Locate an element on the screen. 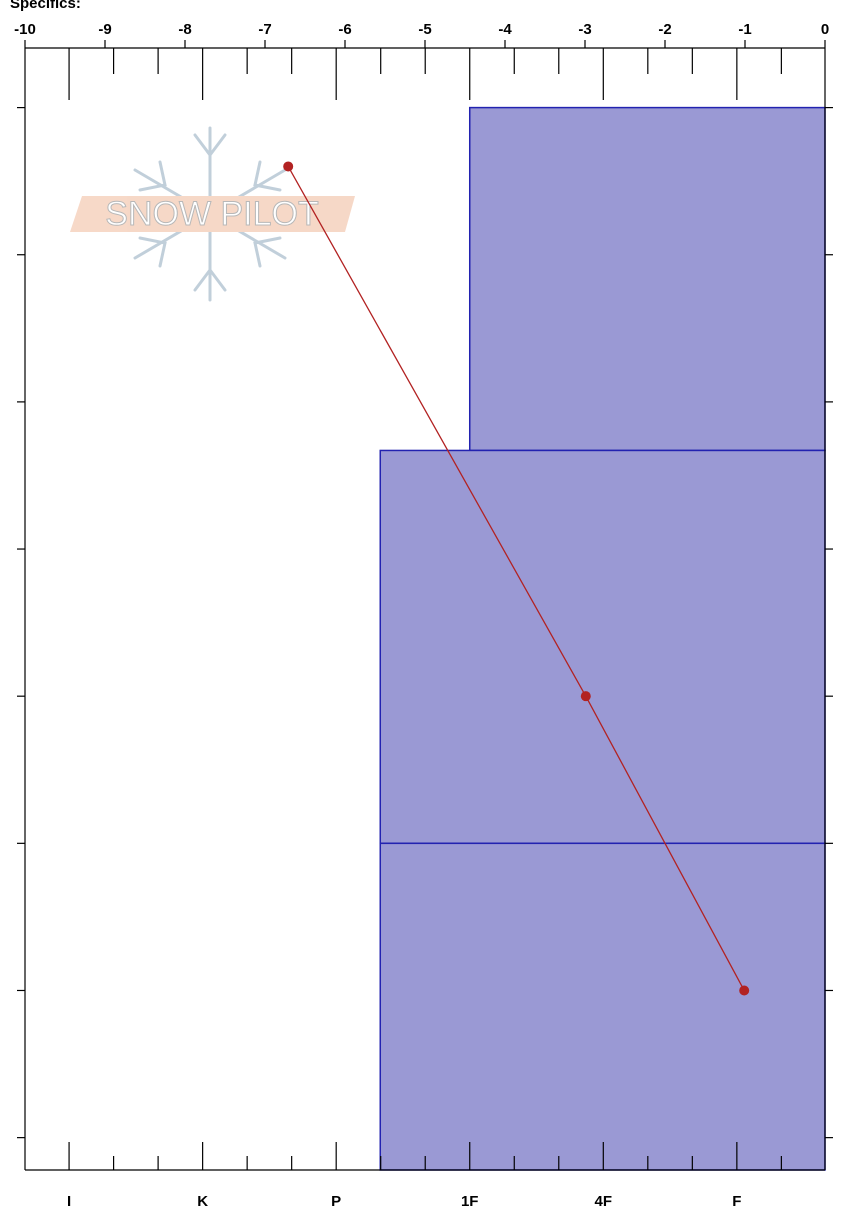  watermark-text: SNOW PILOT is located at coordinates (211, 214).